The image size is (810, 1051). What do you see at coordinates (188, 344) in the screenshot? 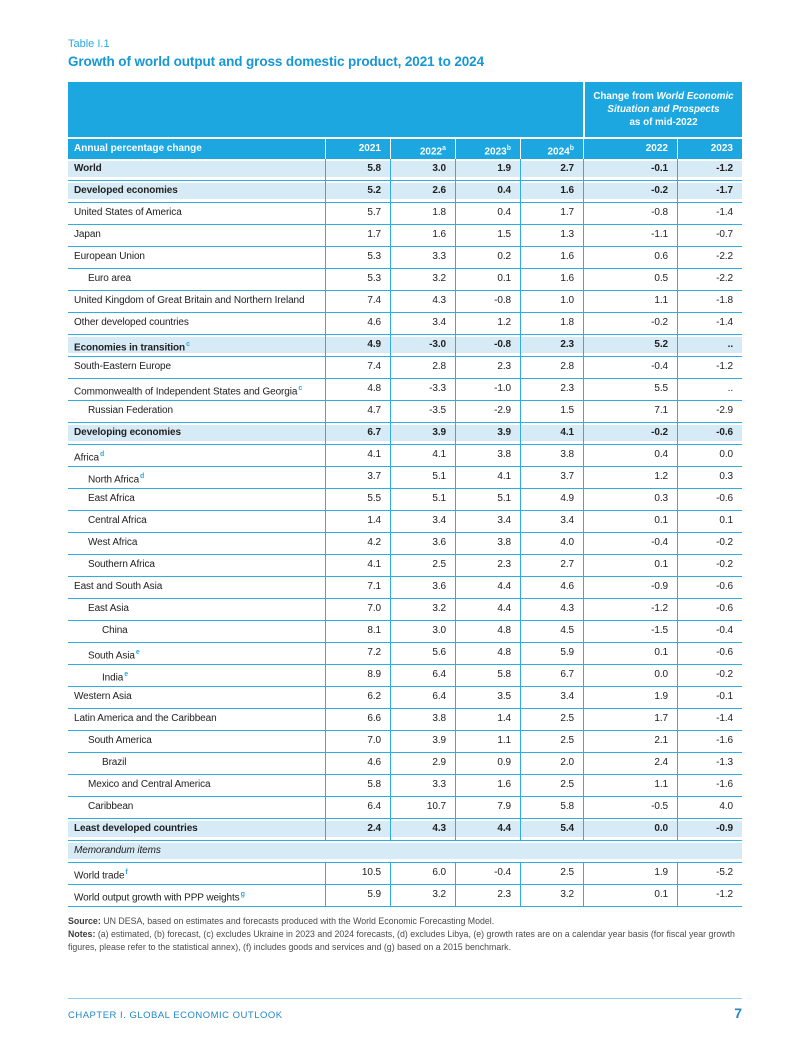
I see `row-footnote: c` at bounding box center [188, 344].